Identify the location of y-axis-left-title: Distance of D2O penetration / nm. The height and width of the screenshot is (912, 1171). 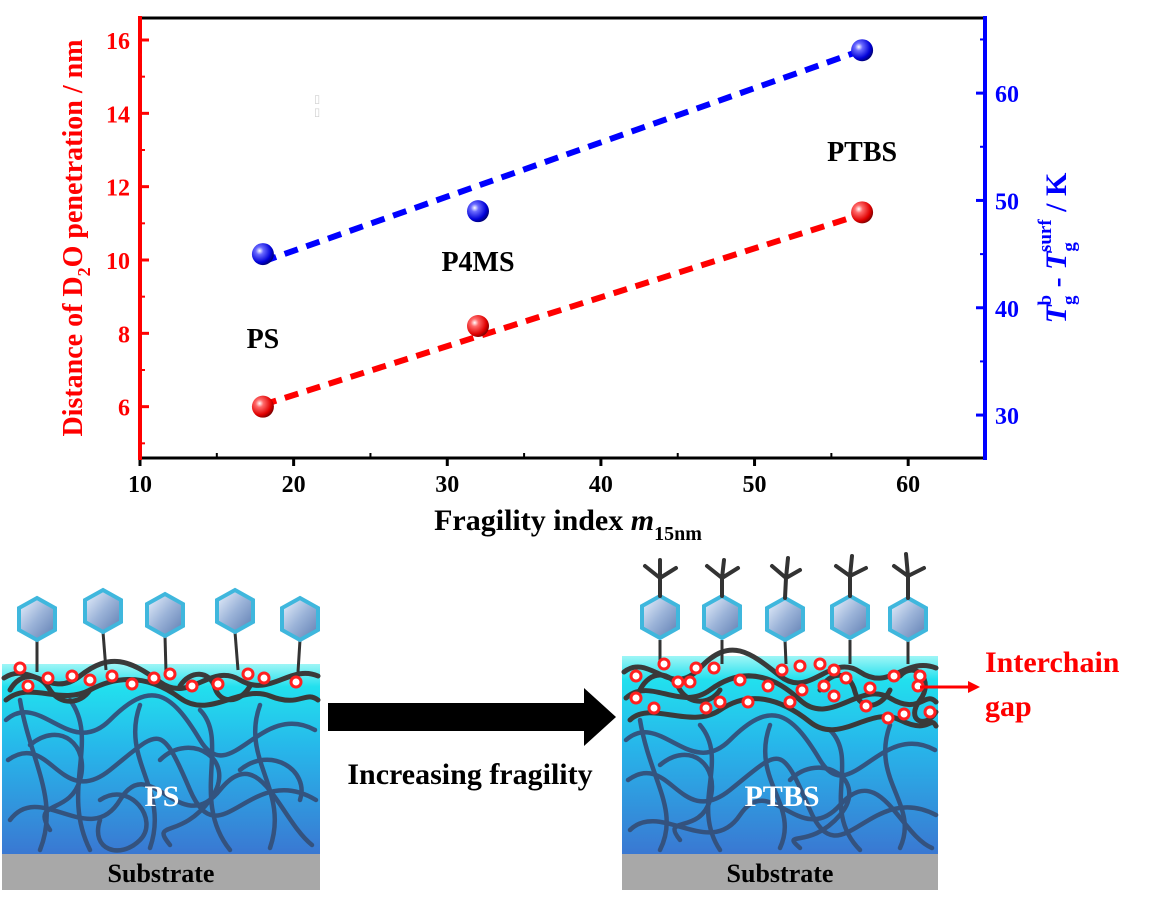
(76, 237).